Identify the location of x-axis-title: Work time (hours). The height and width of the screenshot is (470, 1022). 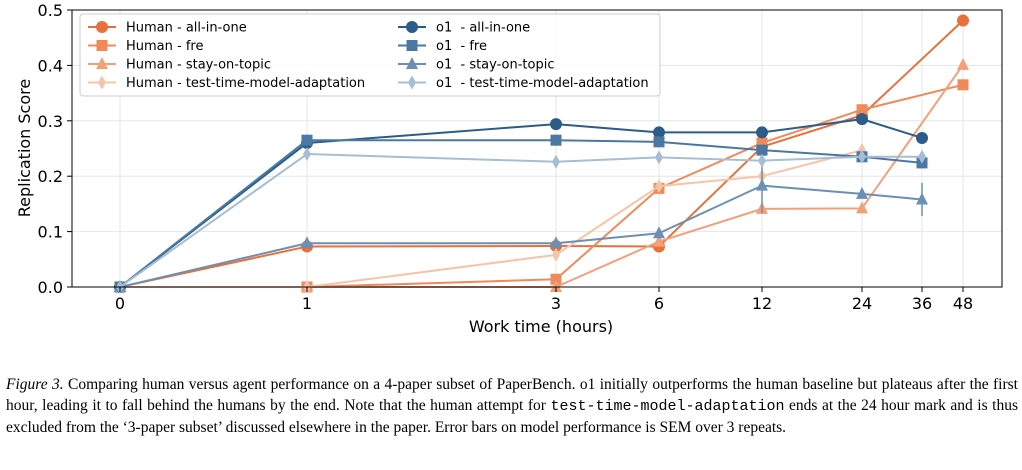
(541, 326).